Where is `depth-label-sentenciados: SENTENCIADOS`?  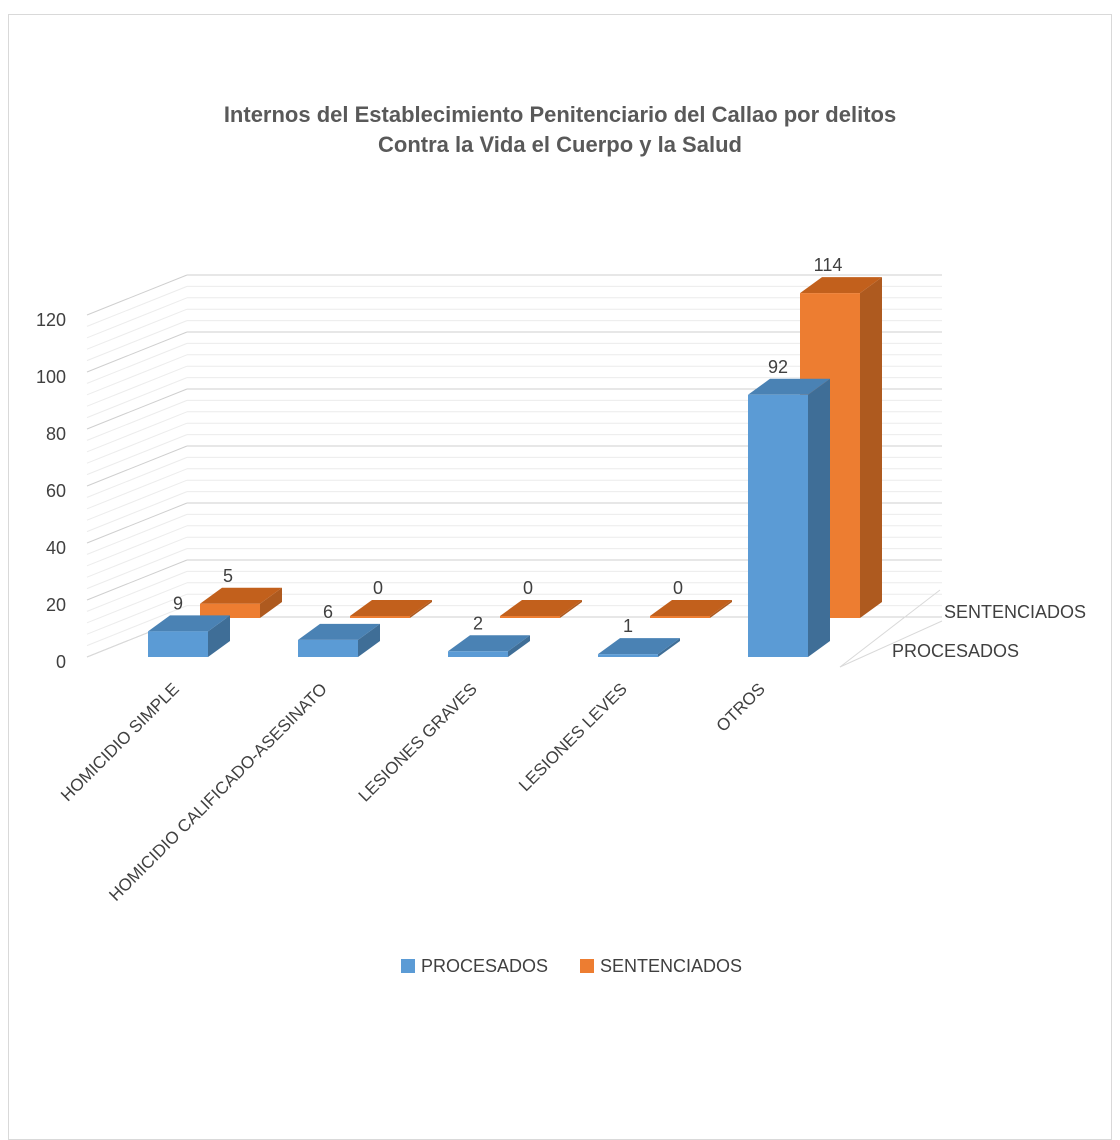 depth-label-sentenciados: SENTENCIADOS is located at coordinates (1015, 612).